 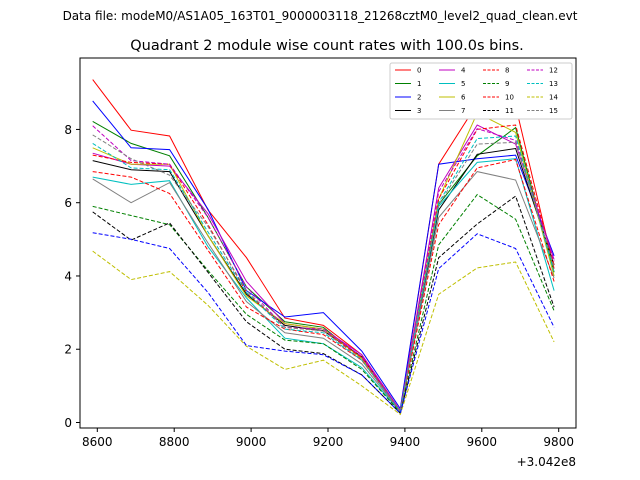 What do you see at coordinates (553, 111) in the screenshot?
I see `legend-label-15: 15` at bounding box center [553, 111].